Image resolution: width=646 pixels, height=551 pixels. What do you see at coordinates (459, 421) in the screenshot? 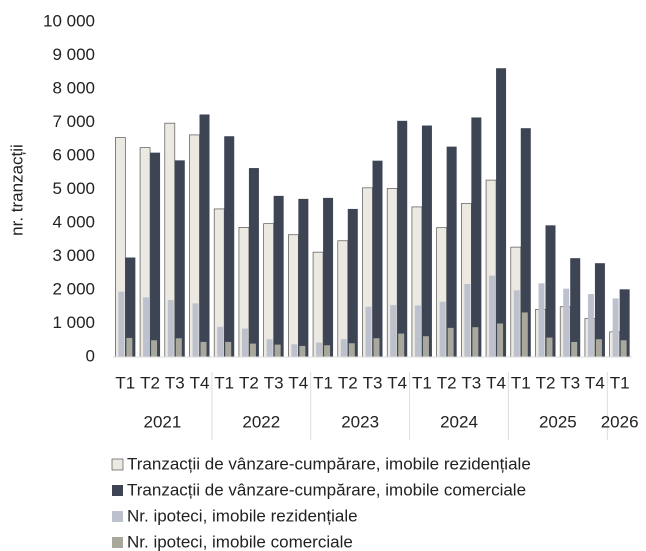
I see `group-label: 2024` at bounding box center [459, 421].